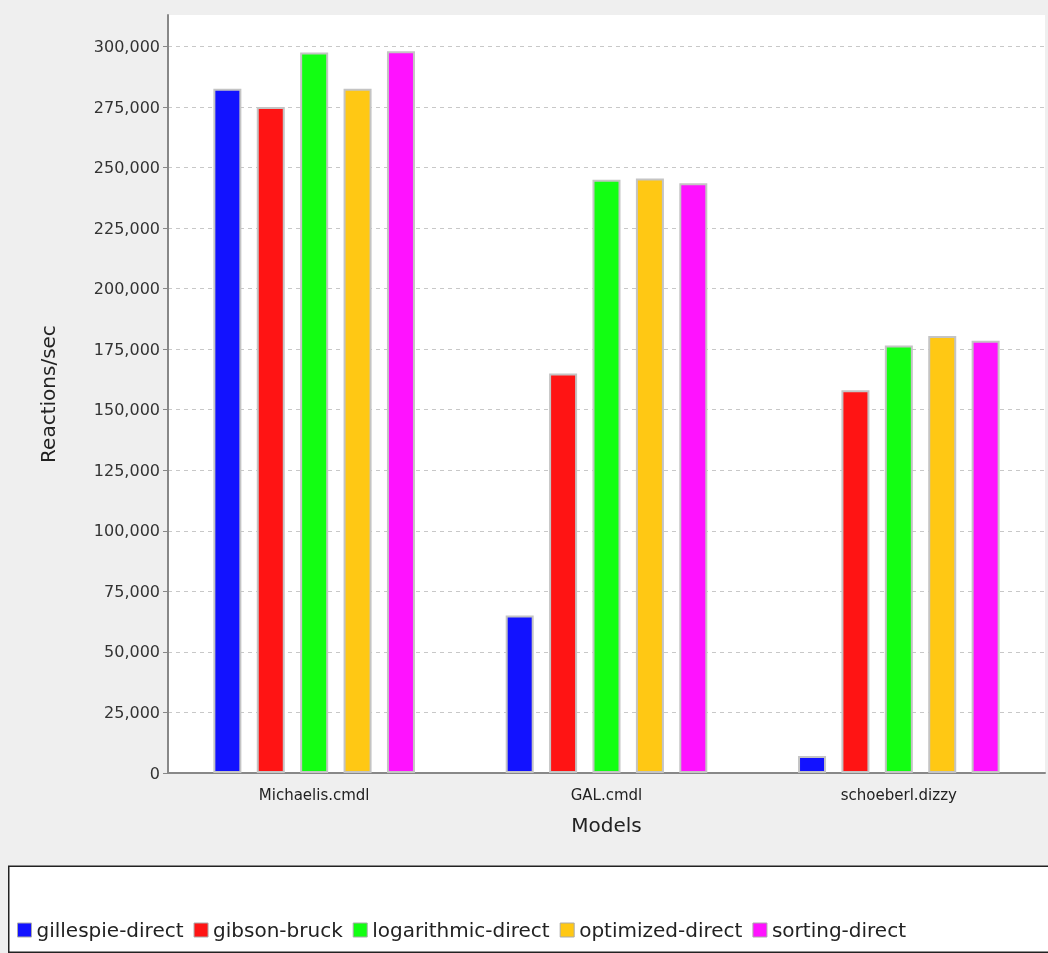 The height and width of the screenshot is (953, 1048). I want to click on legend-label: sorting-direct, so click(839, 930).